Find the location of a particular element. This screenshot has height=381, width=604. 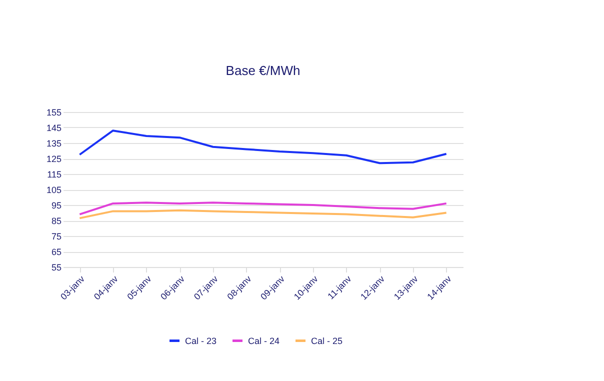

legend-label: Cal - 24 is located at coordinates (264, 341).